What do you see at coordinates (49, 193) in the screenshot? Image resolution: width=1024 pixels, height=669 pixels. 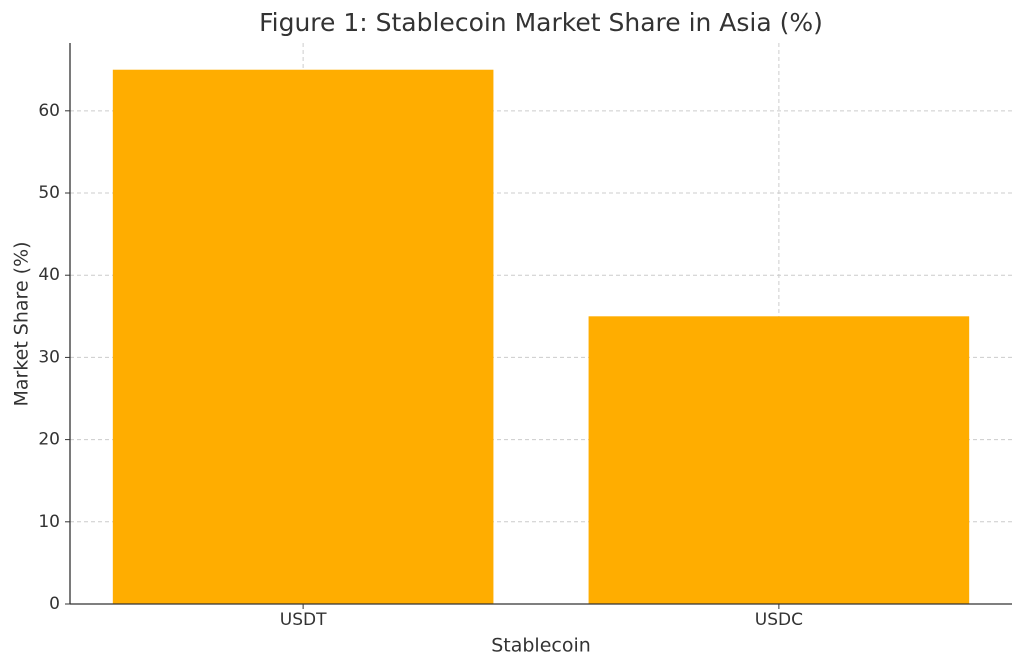 I see `y-tick-label: 50` at bounding box center [49, 193].